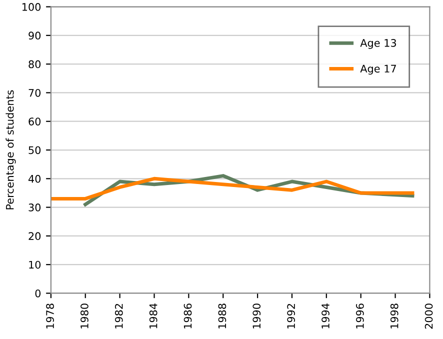 The width and height of the screenshot is (443, 339). What do you see at coordinates (153, 316) in the screenshot?
I see `x-tick-label: 1984` at bounding box center [153, 316].